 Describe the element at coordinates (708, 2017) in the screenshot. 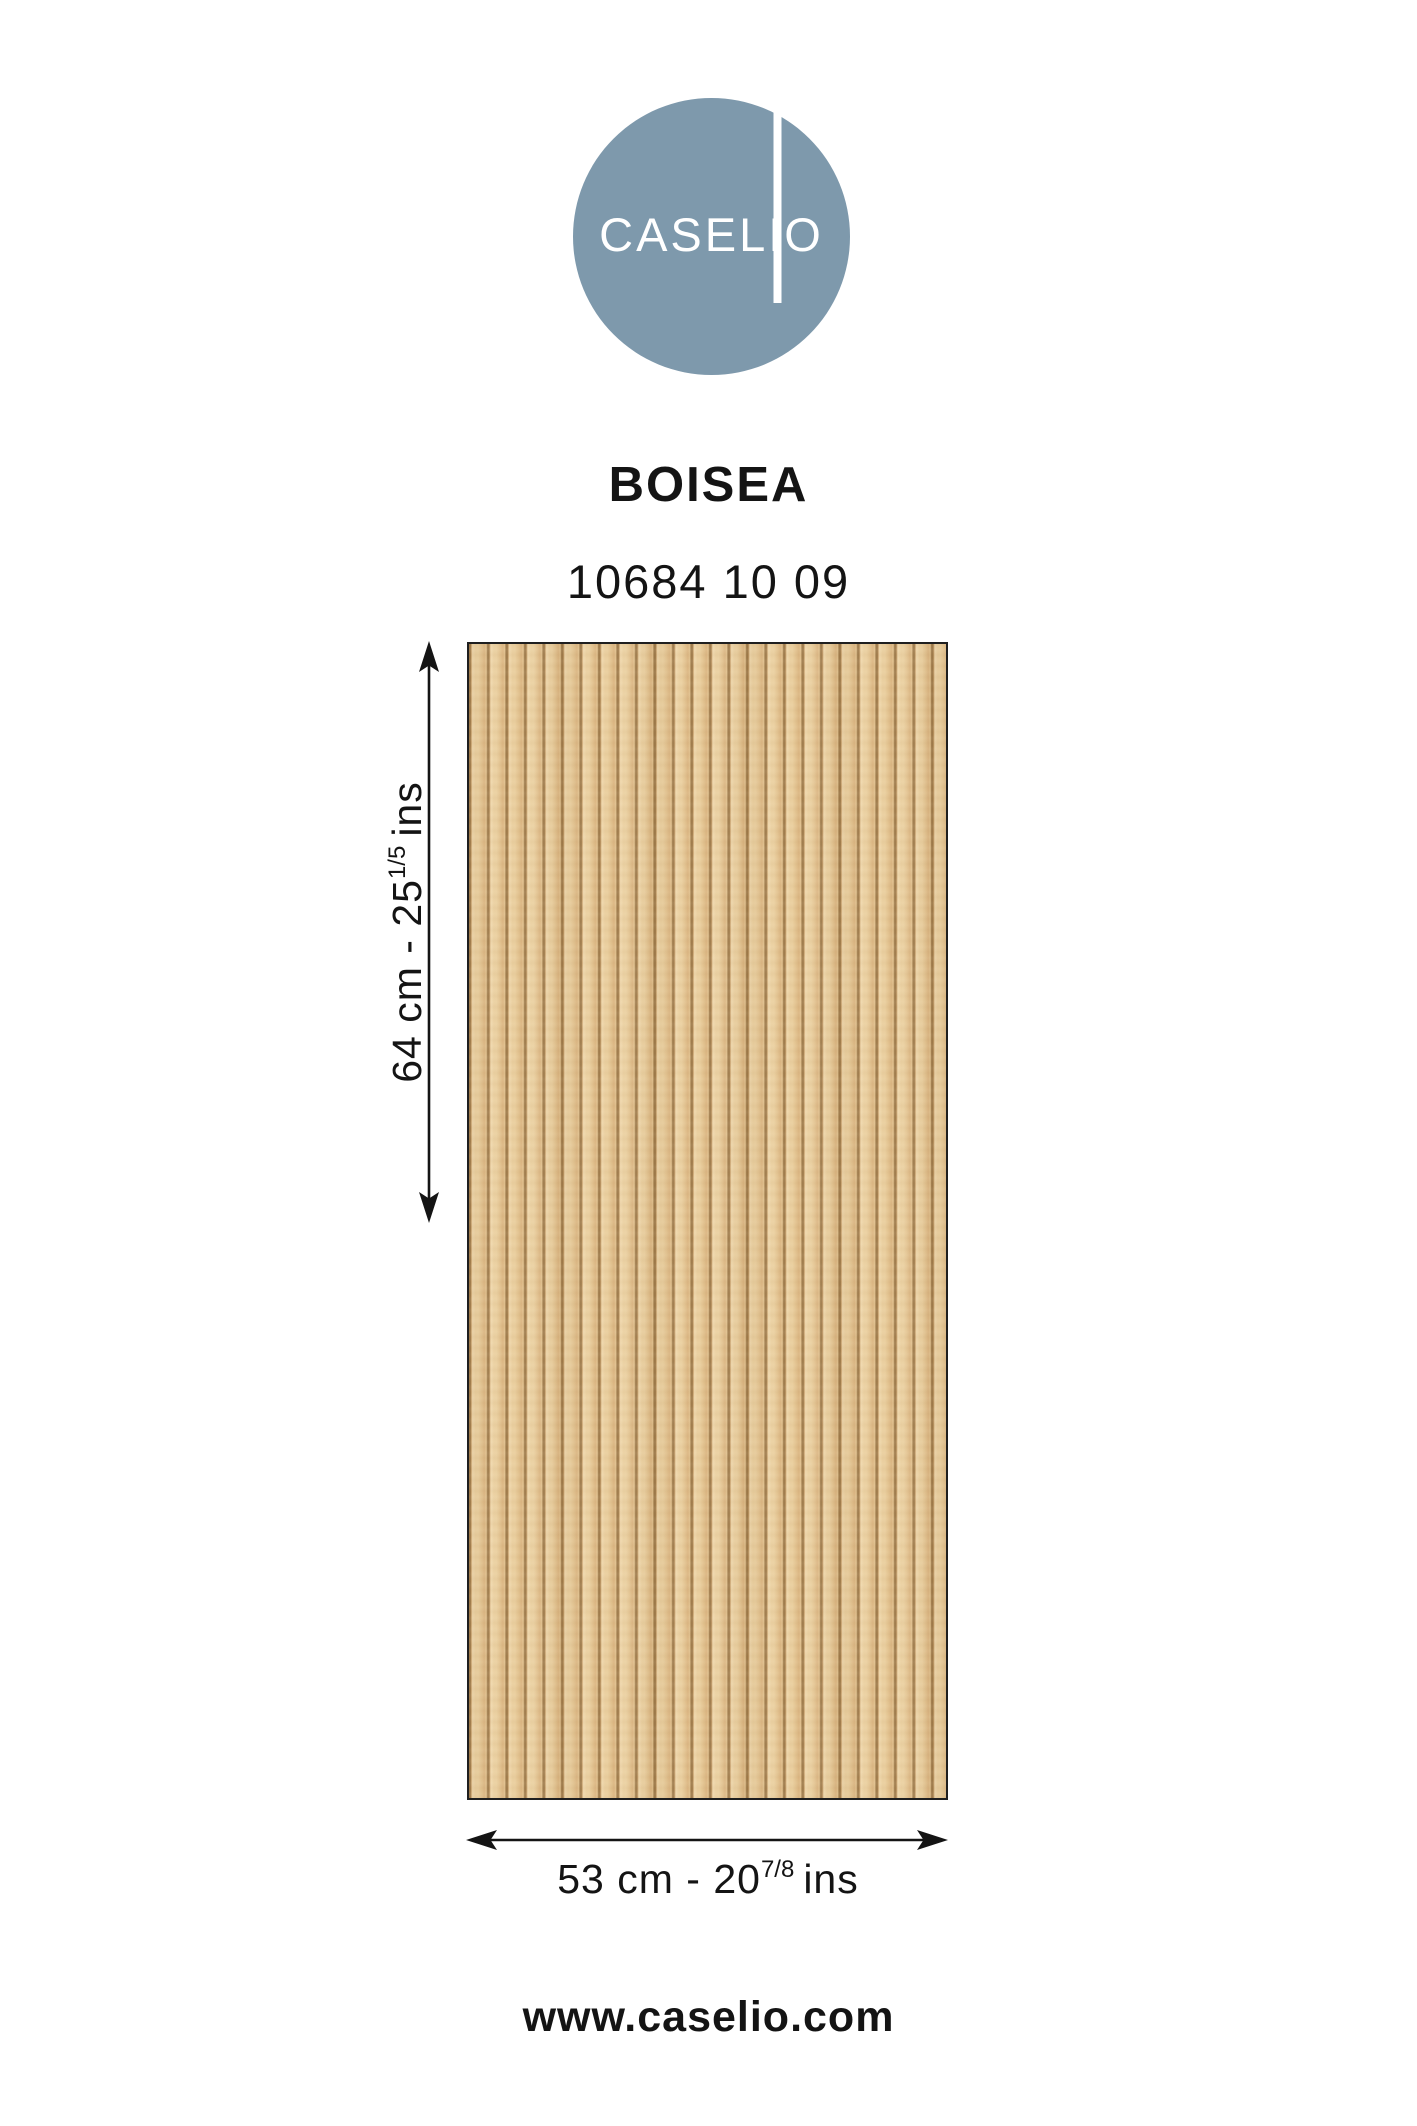

I see `website-url: www.caselio.com` at that location.